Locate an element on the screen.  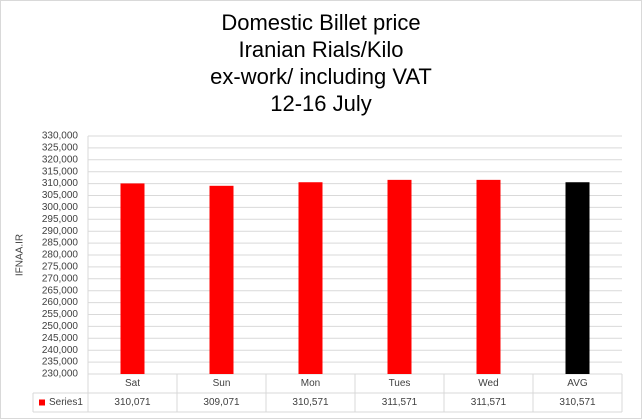
x-tick-label: Tues is located at coordinates (400, 383).